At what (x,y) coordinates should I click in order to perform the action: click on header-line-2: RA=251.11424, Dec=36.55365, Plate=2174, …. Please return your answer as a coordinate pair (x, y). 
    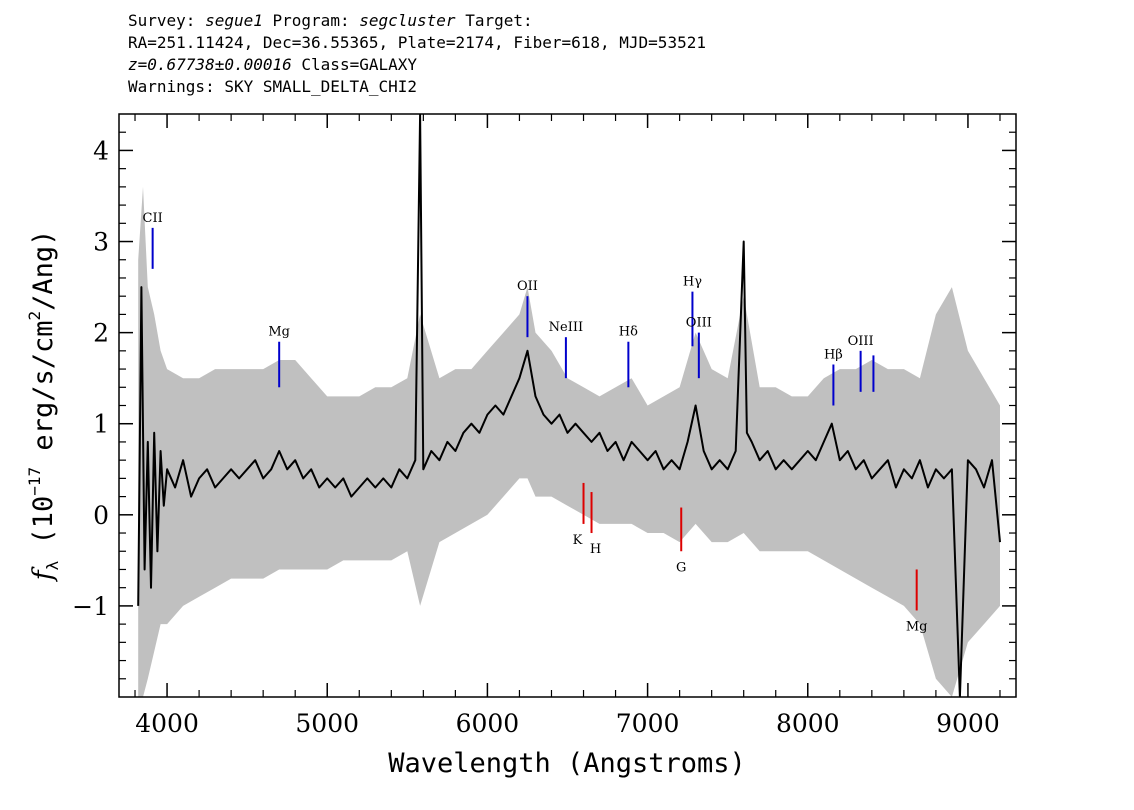
    Looking at the image, I should click on (417, 42).